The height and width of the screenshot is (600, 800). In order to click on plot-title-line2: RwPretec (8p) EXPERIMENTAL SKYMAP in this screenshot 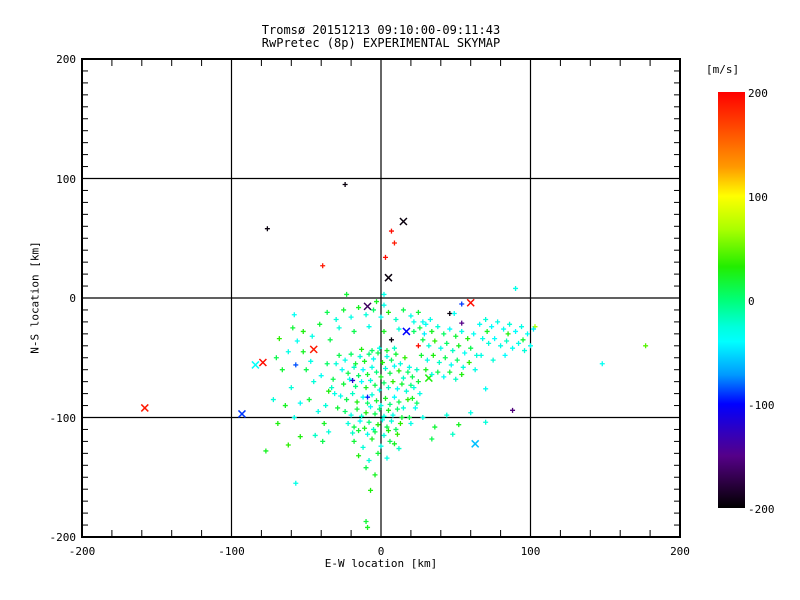, I will do `click(381, 43)`.